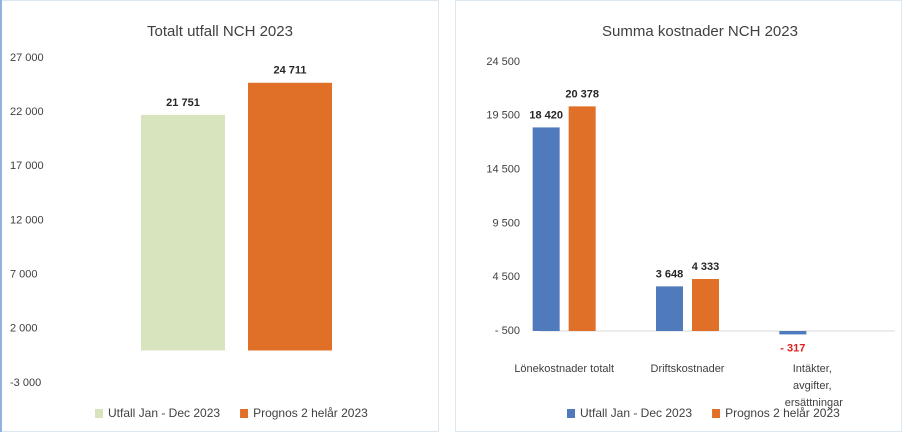 The height and width of the screenshot is (432, 902). What do you see at coordinates (670, 274) in the screenshot?
I see `value-label: 3 648` at bounding box center [670, 274].